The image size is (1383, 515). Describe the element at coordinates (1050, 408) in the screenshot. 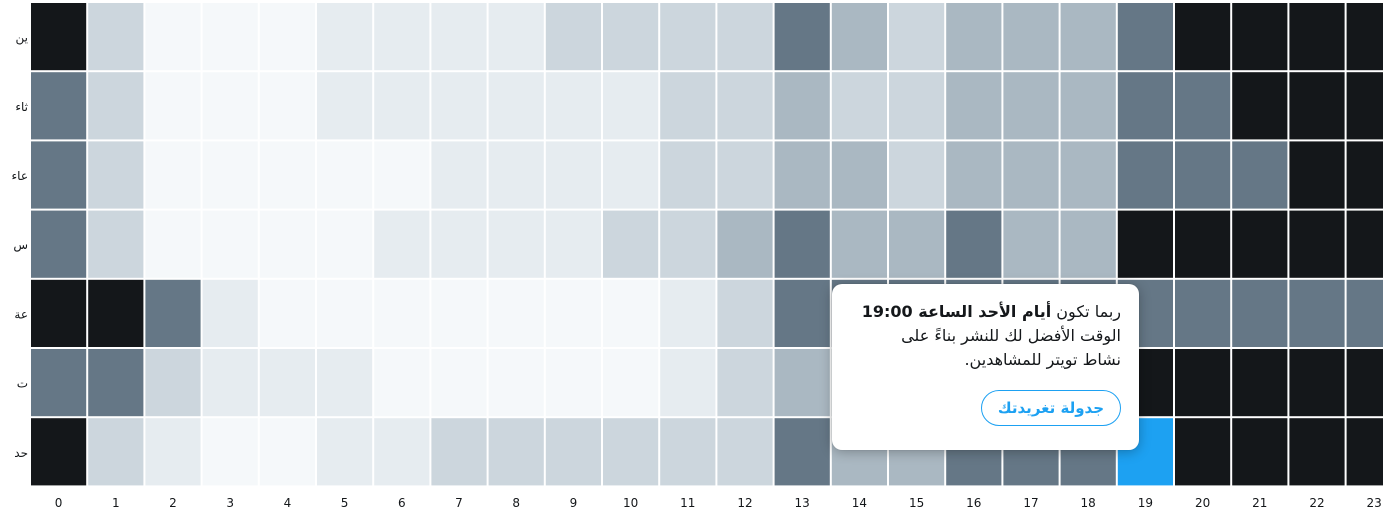

I see `schedule-tweet-button: جدولة تغريدتك` at that location.